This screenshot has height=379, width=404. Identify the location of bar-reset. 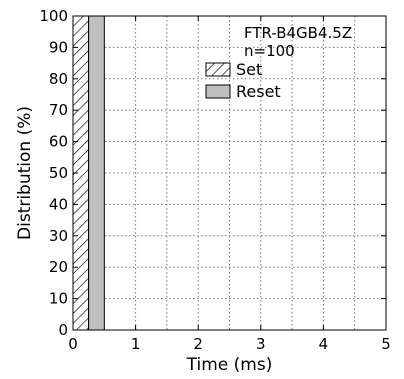
(96, 173).